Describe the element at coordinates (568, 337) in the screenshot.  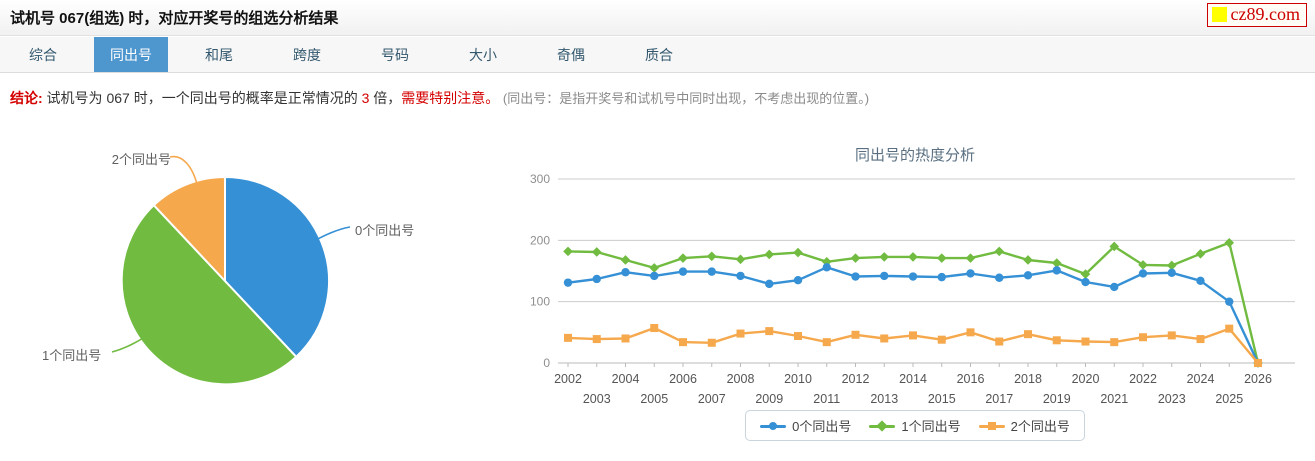
I see `marker-square-2002` at that location.